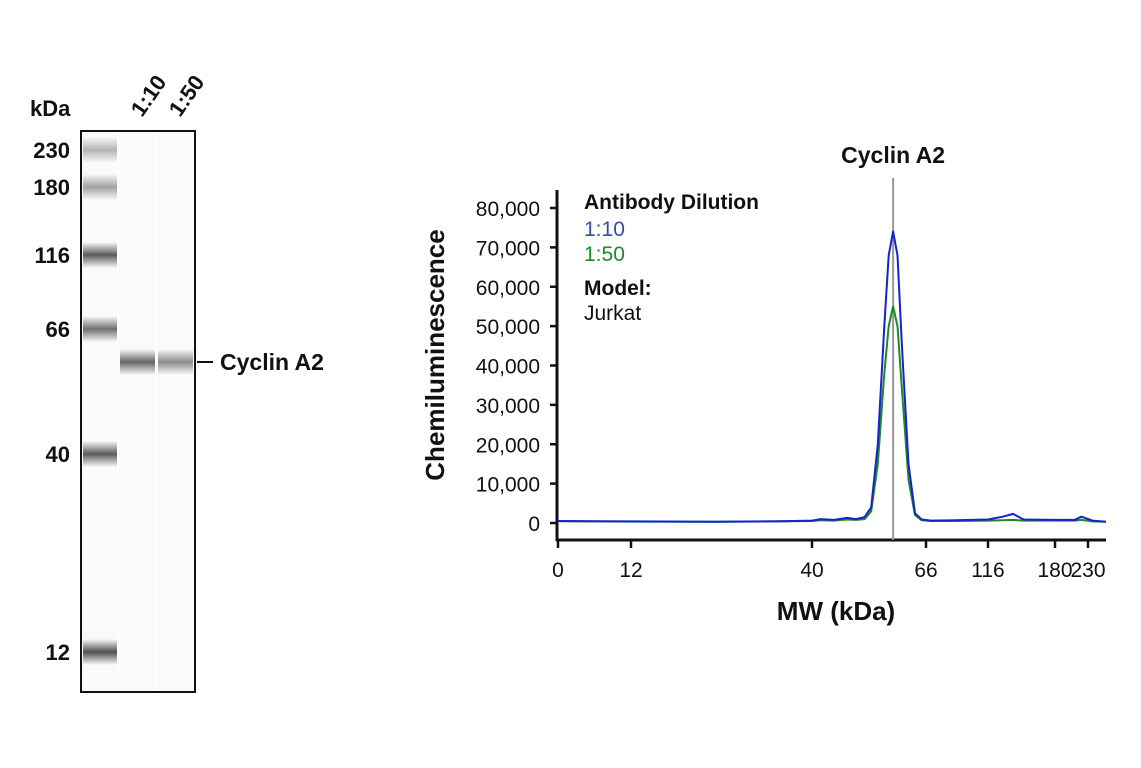 This screenshot has height=768, width=1141. I want to click on band-label: Cyclin A2, so click(272, 362).